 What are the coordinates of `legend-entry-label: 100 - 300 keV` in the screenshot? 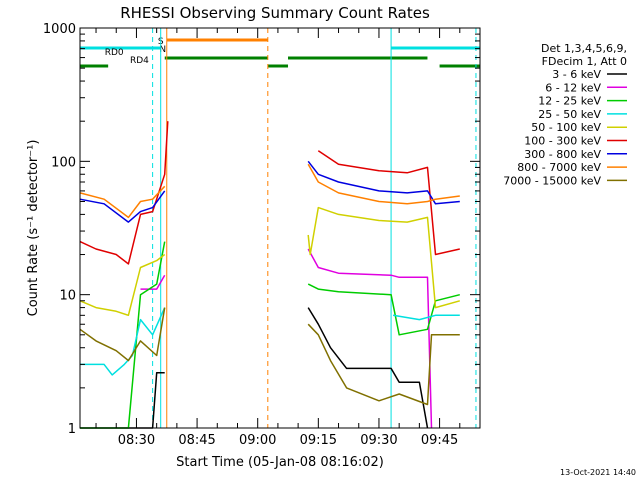 It's located at (562, 141).